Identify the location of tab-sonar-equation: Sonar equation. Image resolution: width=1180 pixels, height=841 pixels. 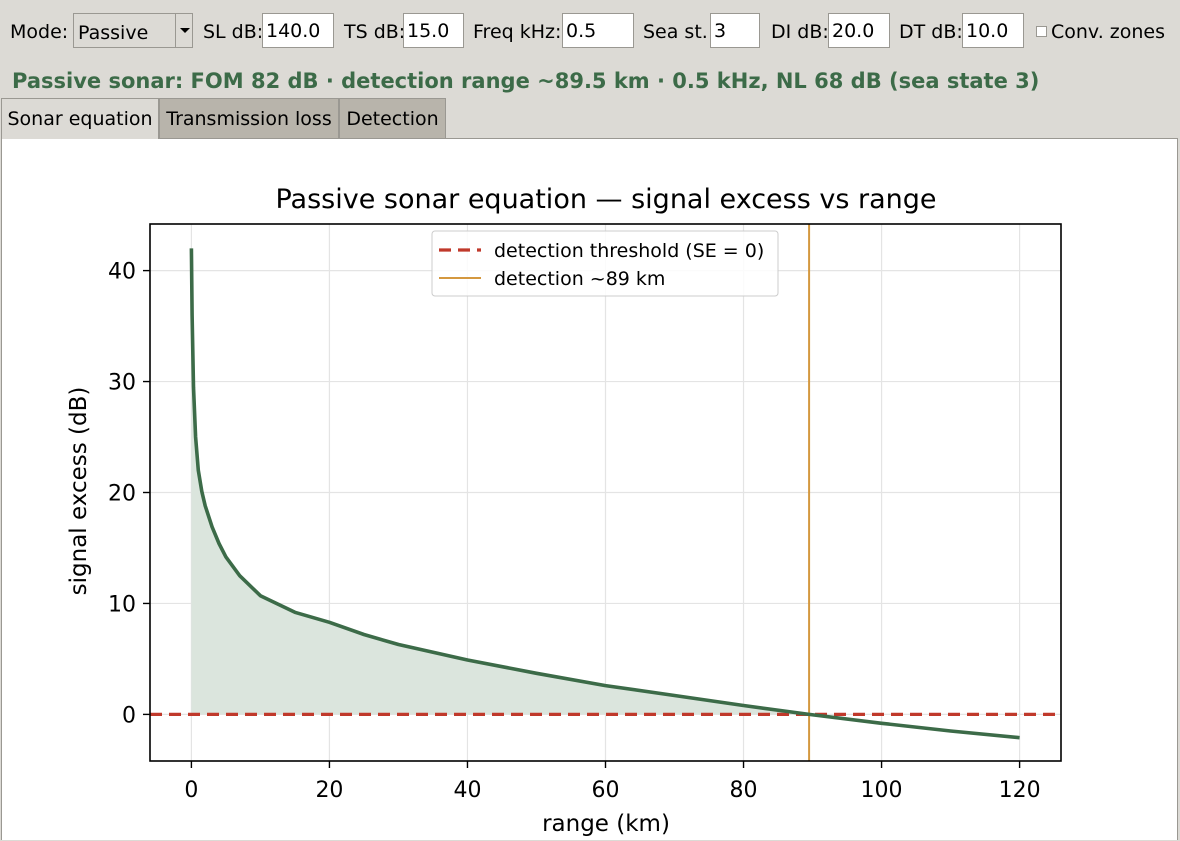
(80, 118).